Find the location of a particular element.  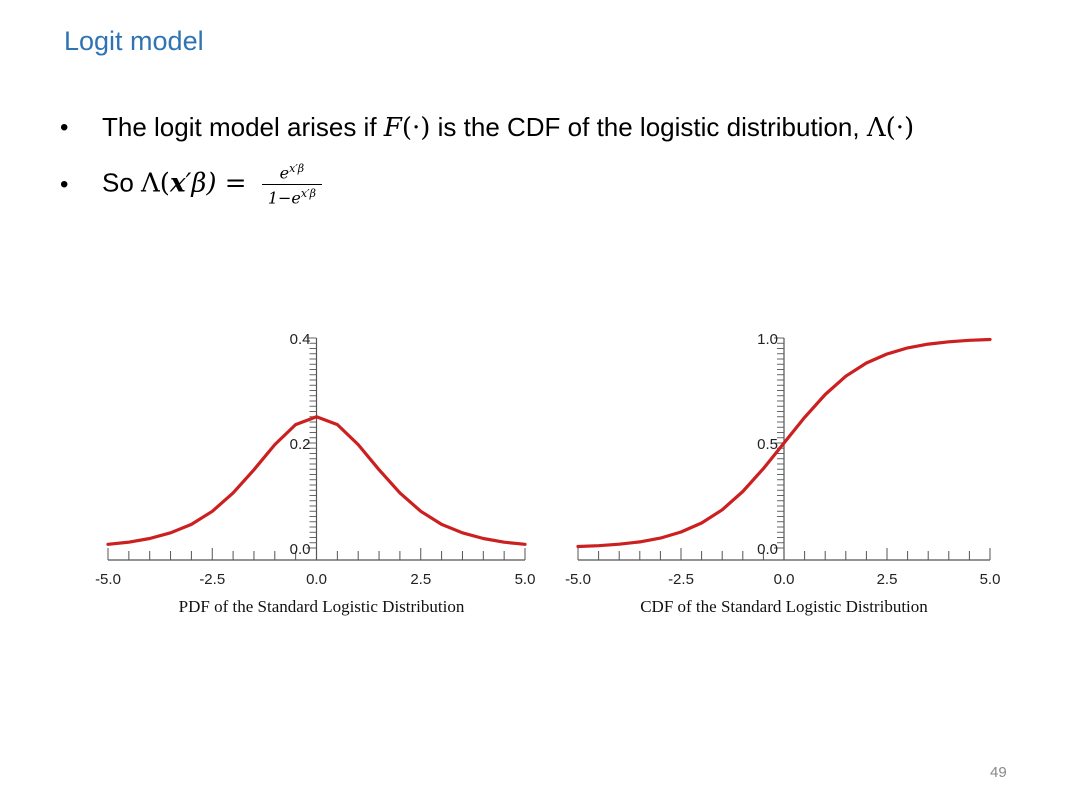

bullet-2-text-before: So is located at coordinates (122, 182).